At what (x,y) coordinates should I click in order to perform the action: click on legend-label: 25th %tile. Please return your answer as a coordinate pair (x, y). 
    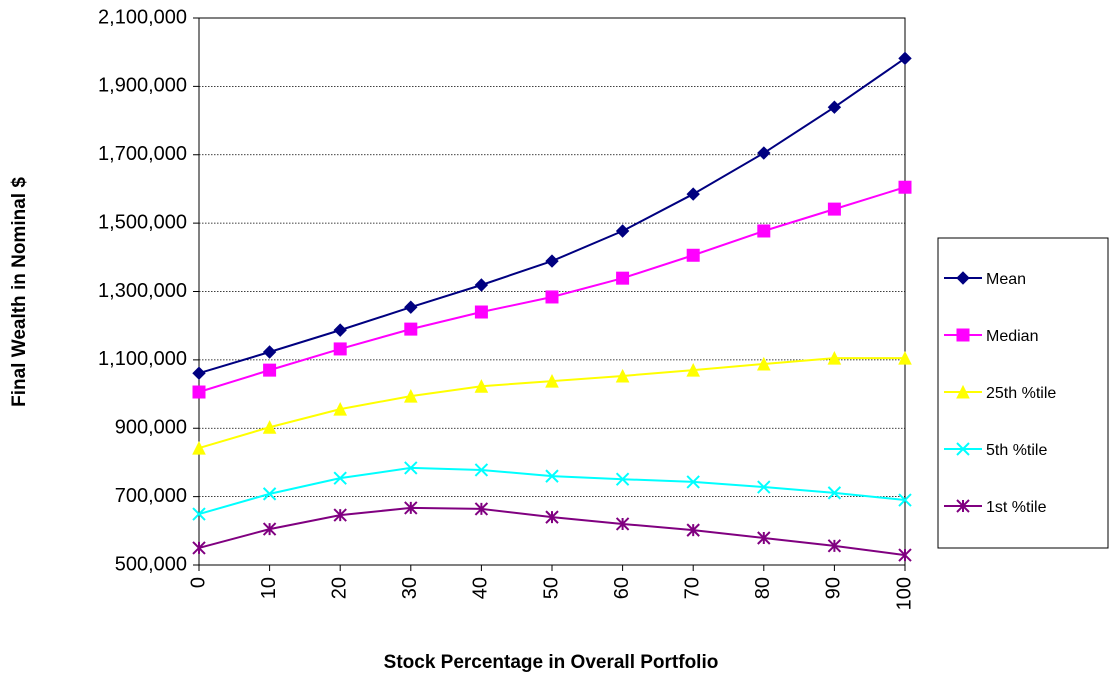
    Looking at the image, I should click on (1021, 393).